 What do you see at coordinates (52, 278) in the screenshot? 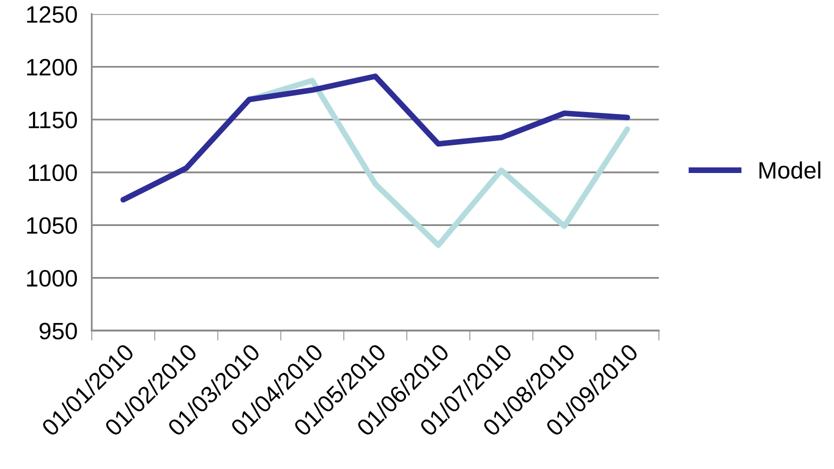
I see `y-tick-label: 1000` at bounding box center [52, 278].